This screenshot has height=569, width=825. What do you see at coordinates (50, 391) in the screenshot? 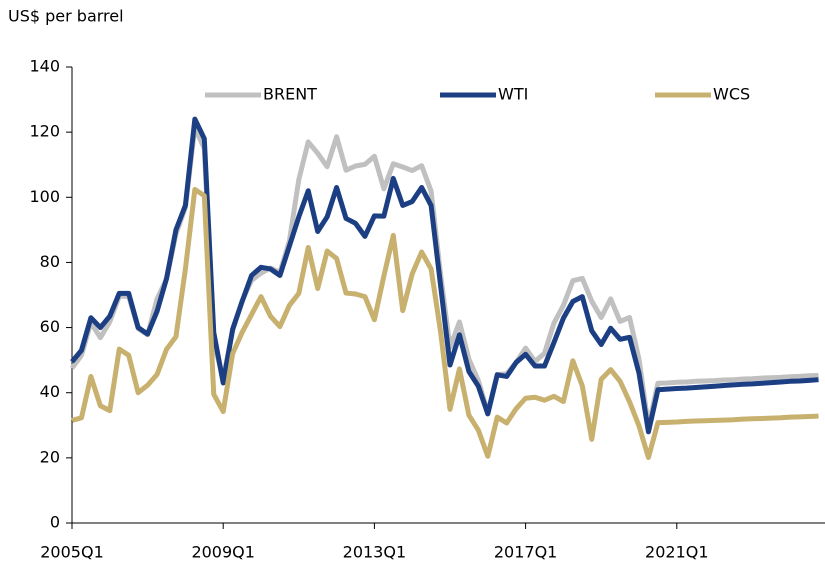
I see `y-tick-label: 40` at bounding box center [50, 391].